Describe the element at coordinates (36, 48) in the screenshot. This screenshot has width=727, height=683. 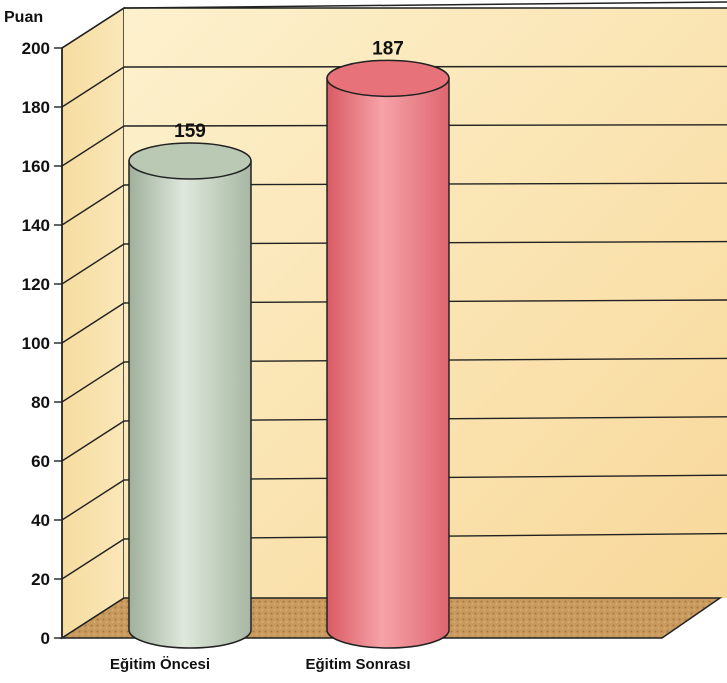
I see `y-tick-label: 200` at that location.